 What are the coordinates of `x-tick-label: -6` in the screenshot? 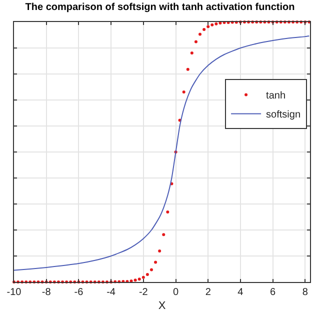 It's located at (79, 292).